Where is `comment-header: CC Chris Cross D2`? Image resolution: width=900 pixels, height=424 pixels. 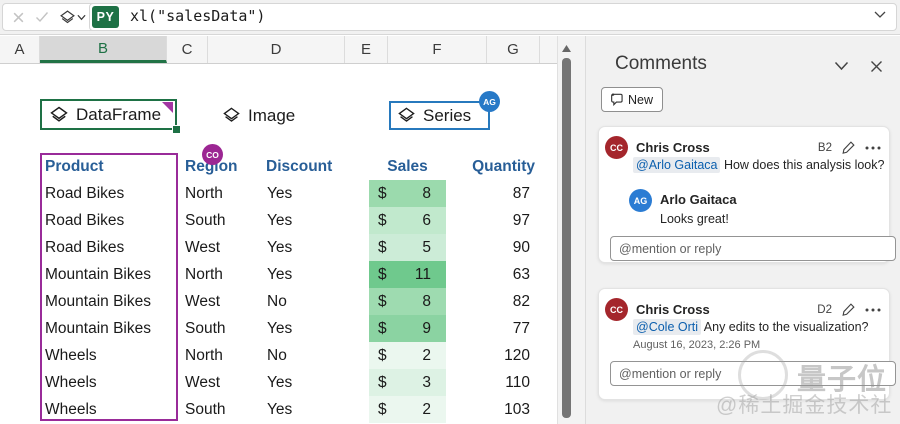 comment-header: CC Chris Cross D2 is located at coordinates (743, 309).